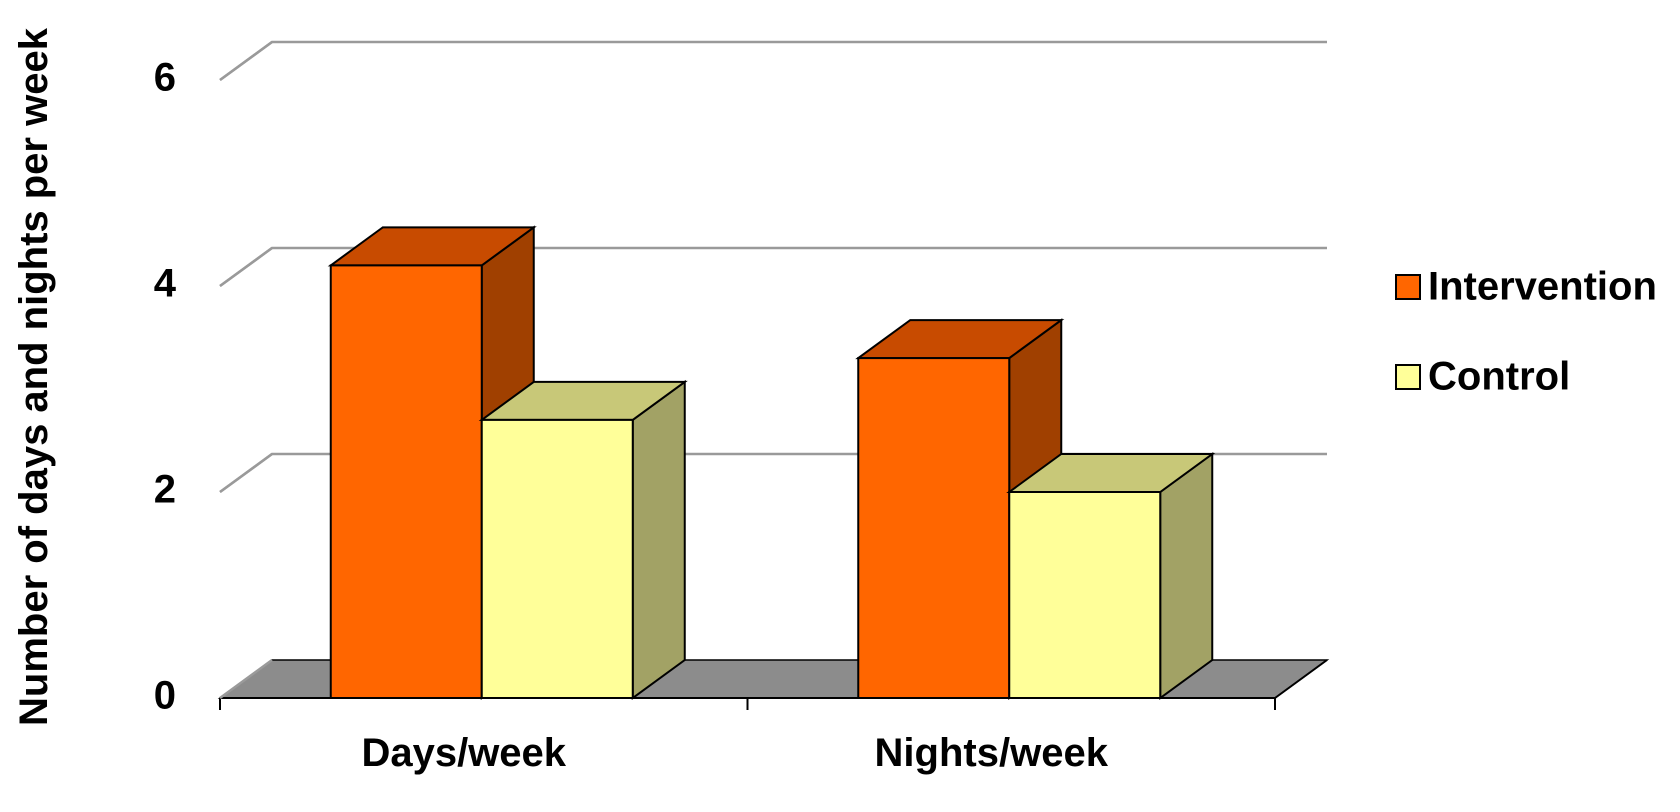 This screenshot has width=1680, height=812. Describe the element at coordinates (165, 78) in the screenshot. I see `y-tick-label: 6` at that location.